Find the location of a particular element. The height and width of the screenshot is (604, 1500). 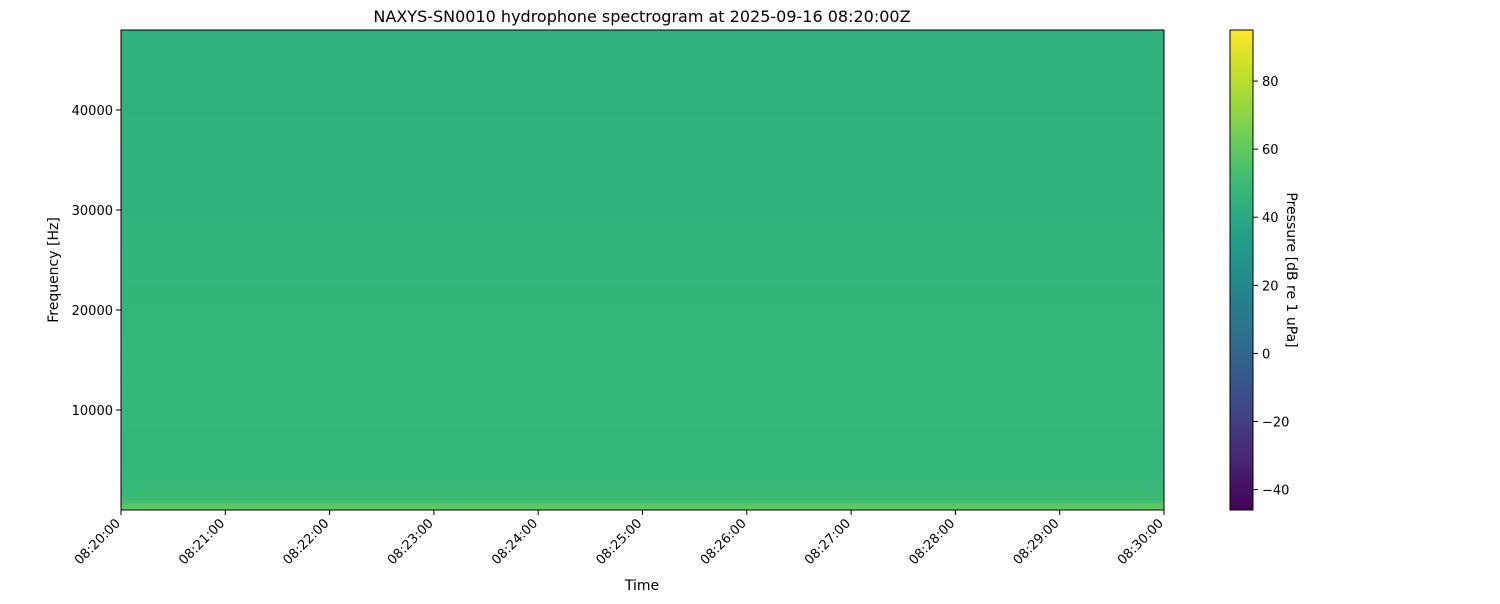

y-tick-label: 40000 is located at coordinates (92, 111).